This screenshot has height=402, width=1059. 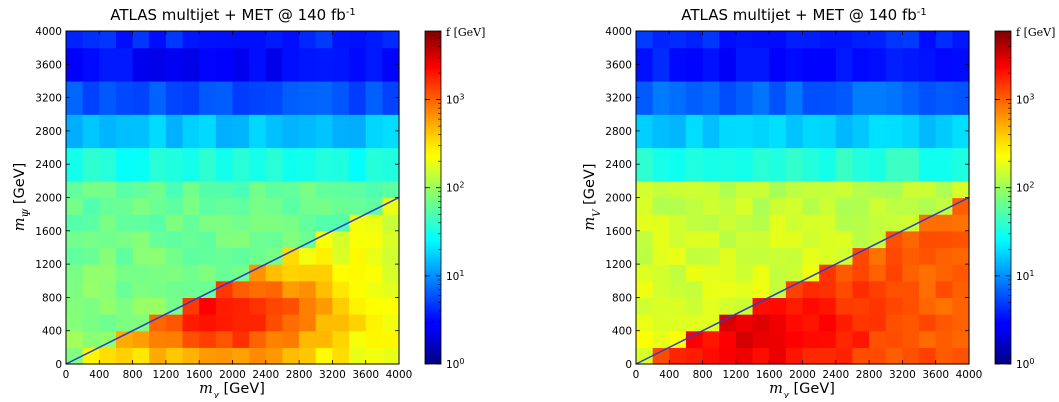 I want to click on x-tick-label: 2000, so click(x=232, y=375).